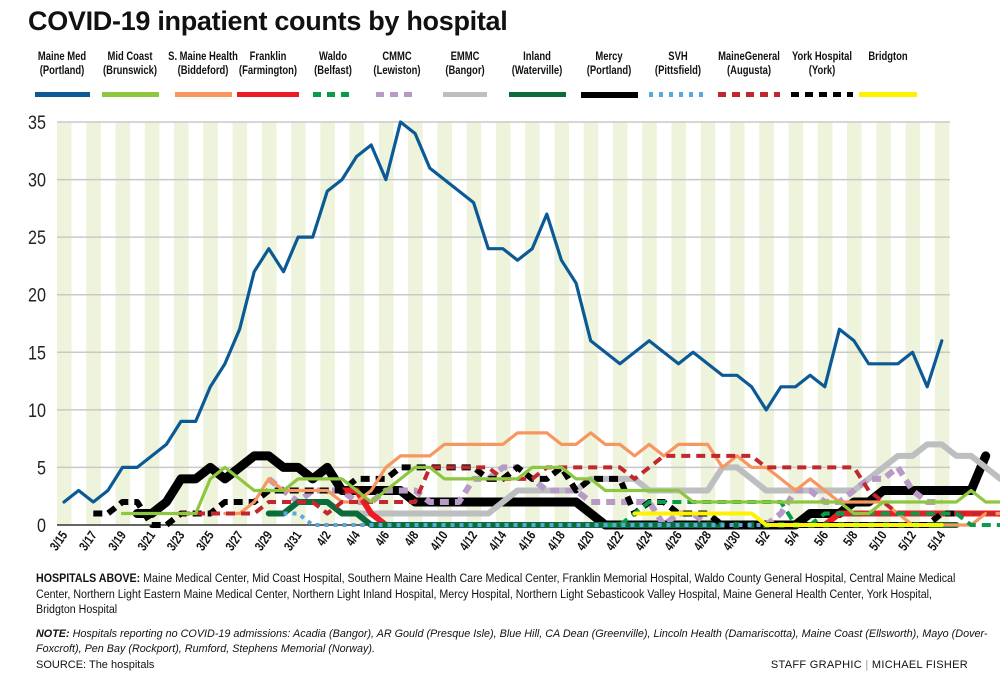 Image resolution: width=1000 pixels, height=690 pixels. I want to click on legend-label: Maine Med, so click(62, 57).